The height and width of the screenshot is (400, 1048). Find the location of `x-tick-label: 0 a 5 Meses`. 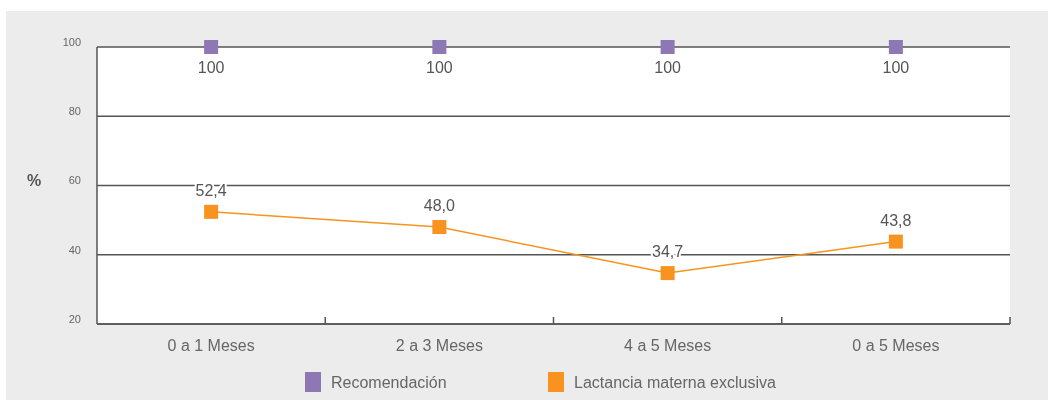

x-tick-label: 0 a 5 Meses is located at coordinates (896, 345).